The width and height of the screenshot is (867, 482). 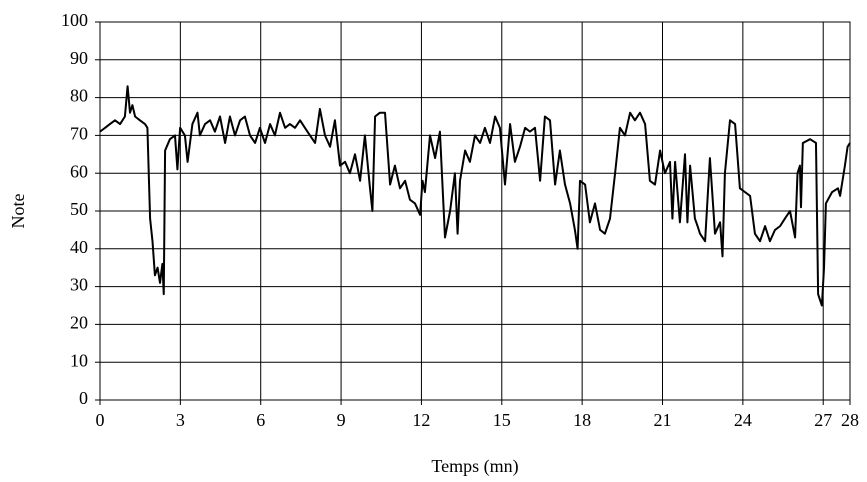 I want to click on x-axis-label: Temps (mn), so click(x=474, y=466).